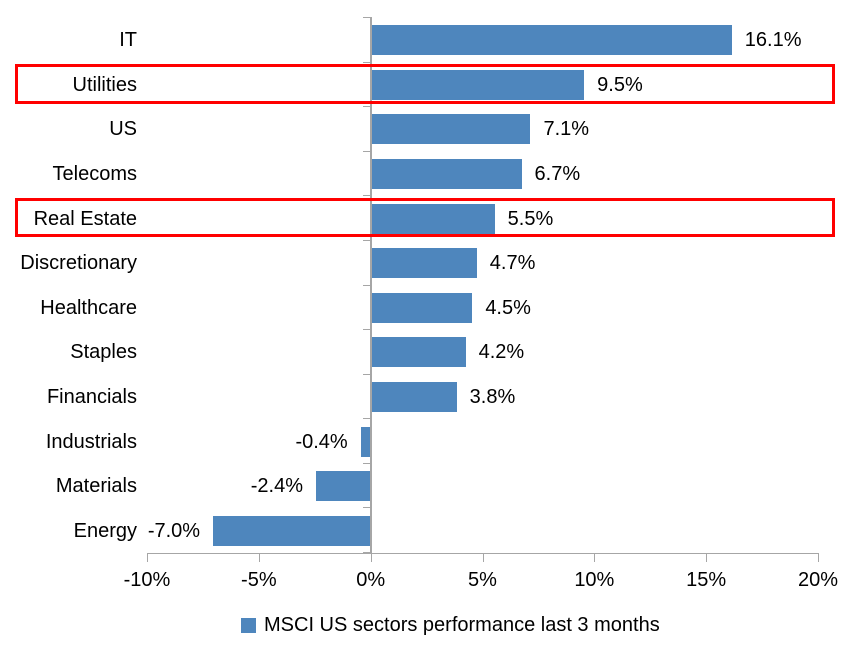 Image resolution: width=852 pixels, height=651 pixels. What do you see at coordinates (259, 580) in the screenshot?
I see `x-axis-tick-label: -5%` at bounding box center [259, 580].